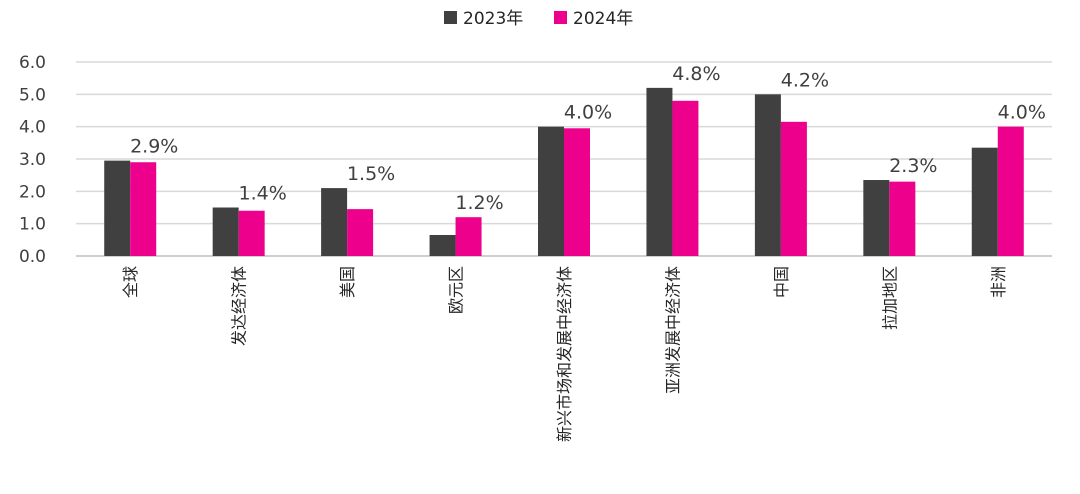  I want to click on data-label: 1.5%, so click(371, 174).